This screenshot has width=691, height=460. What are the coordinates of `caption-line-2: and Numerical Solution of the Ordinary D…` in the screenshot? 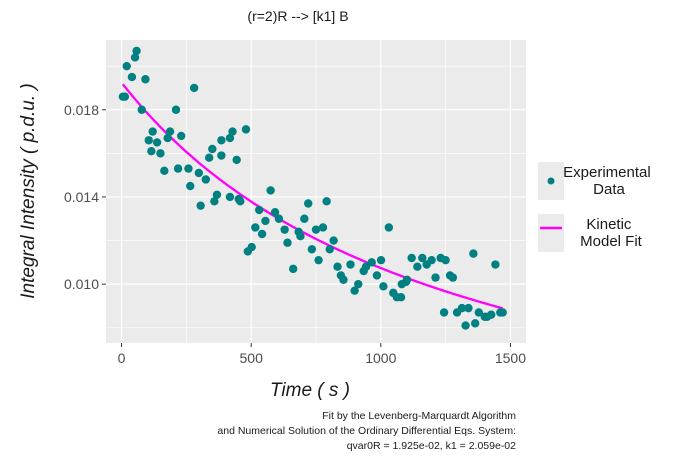 It's located at (366, 431).